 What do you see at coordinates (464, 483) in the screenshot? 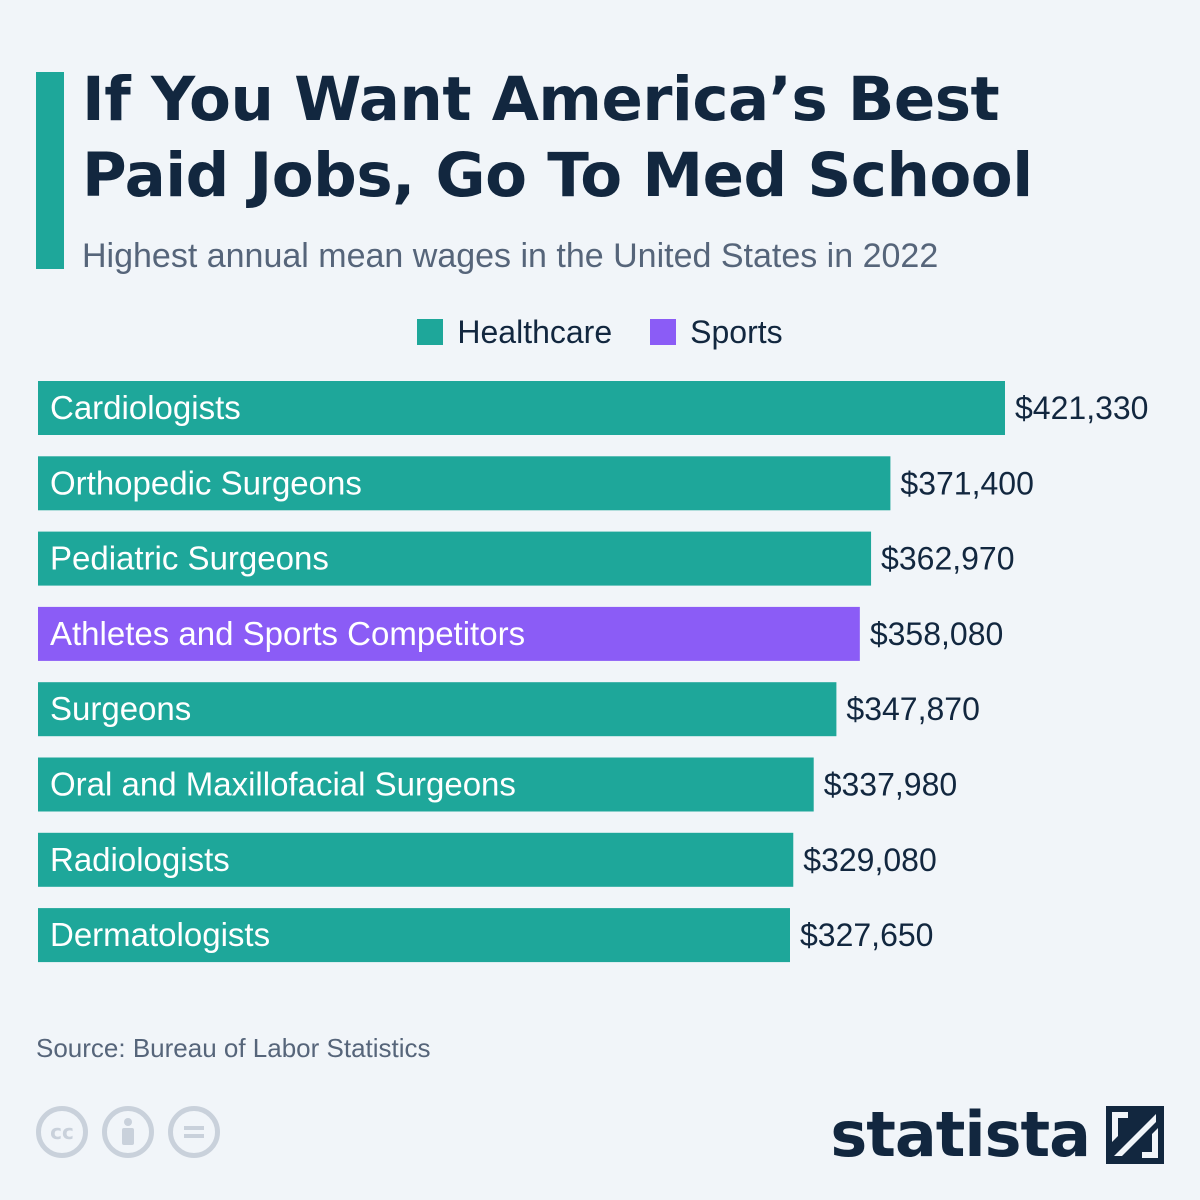
I see `bar-orthopedic-surgeons` at bounding box center [464, 483].